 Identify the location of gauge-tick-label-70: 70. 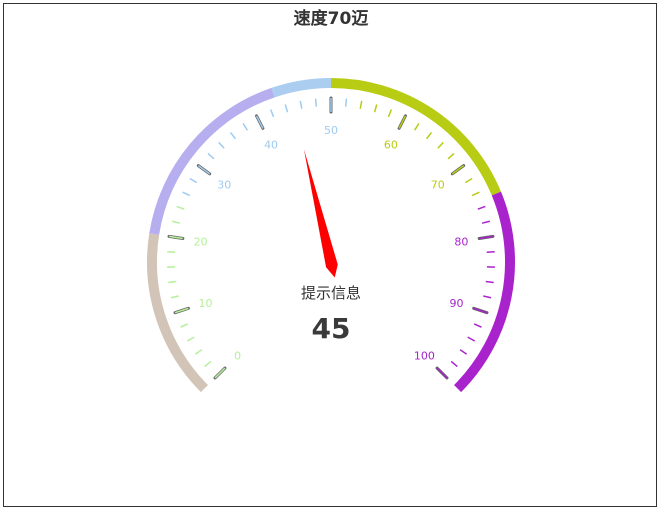
(438, 184).